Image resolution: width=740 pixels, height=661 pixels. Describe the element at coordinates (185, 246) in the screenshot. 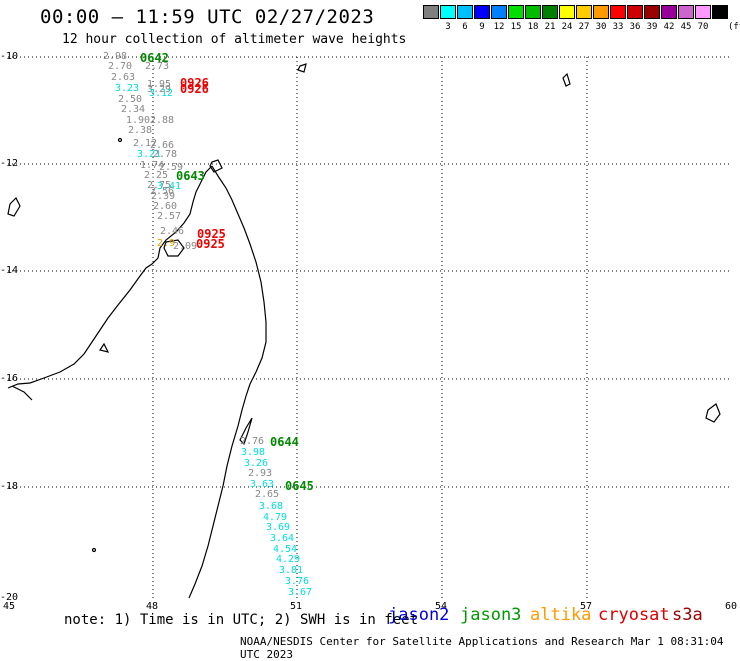

I see `wave-height-value: 2.09` at that location.